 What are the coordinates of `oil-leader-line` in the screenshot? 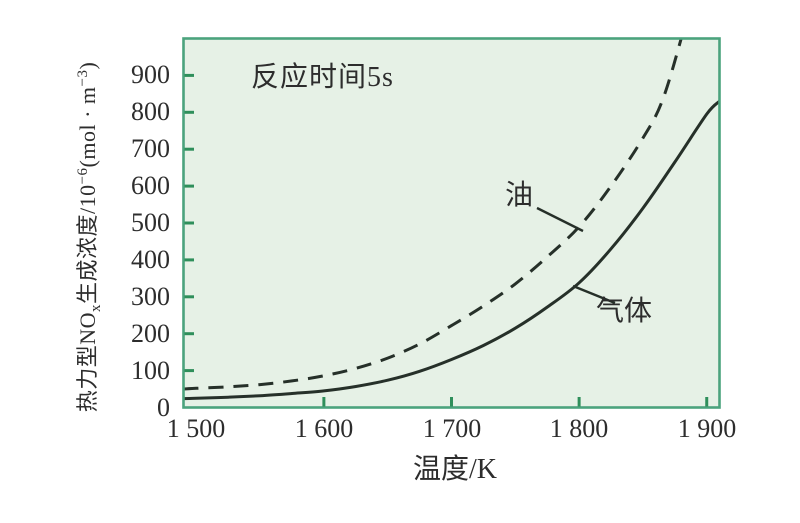 It's located at (560, 219).